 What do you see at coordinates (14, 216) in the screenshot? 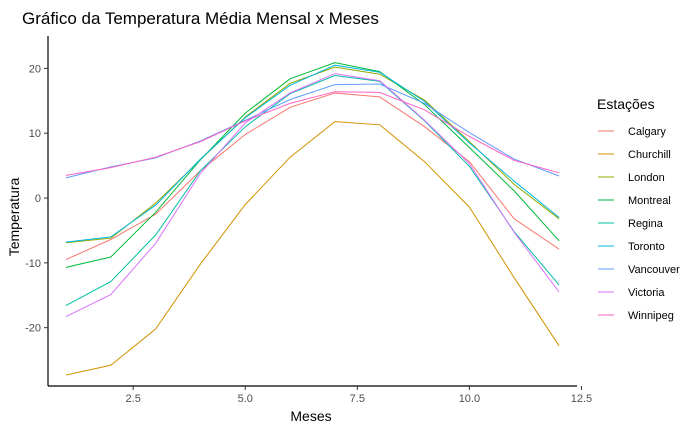
I see `y-axis-title: Temperatura` at bounding box center [14, 216].